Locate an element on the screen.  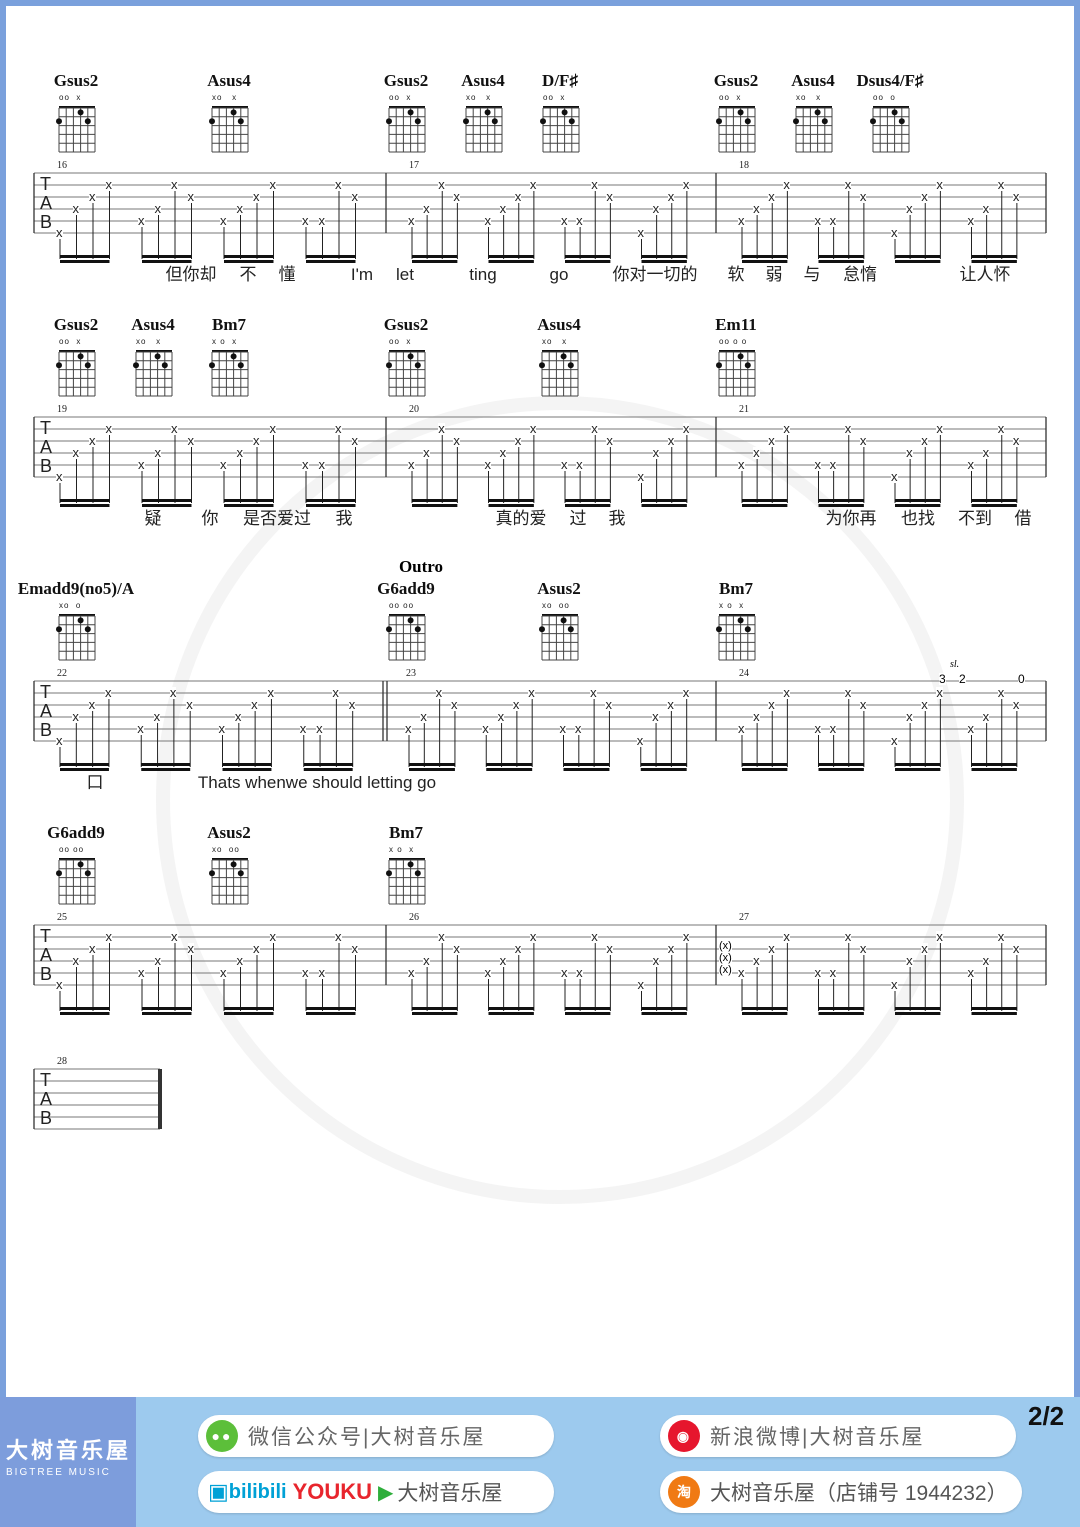
fret-number: 3 is located at coordinates (942, 679).